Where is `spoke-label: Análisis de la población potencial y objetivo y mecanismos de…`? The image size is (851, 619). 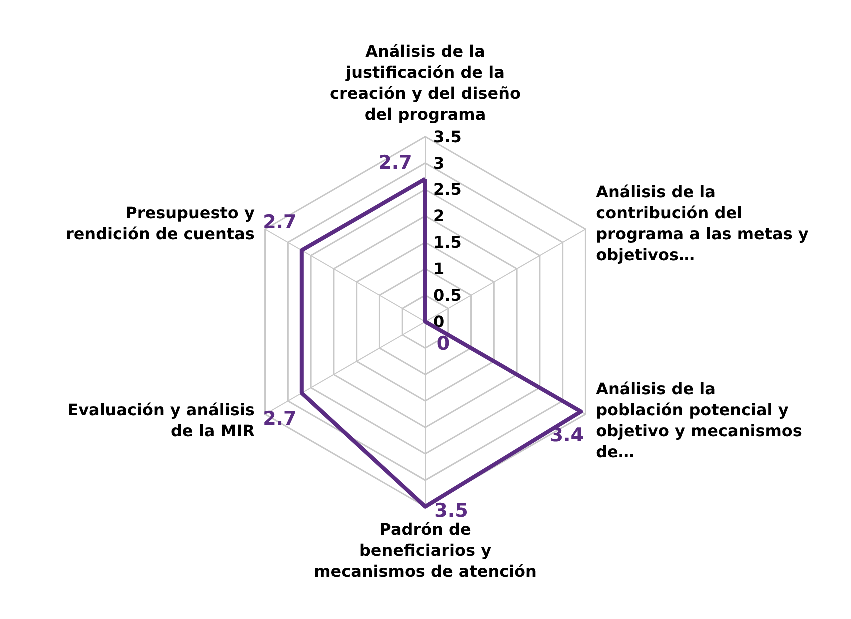 spoke-label: Análisis de la población potencial y objetivo y mecanismos de… is located at coordinates (699, 420).